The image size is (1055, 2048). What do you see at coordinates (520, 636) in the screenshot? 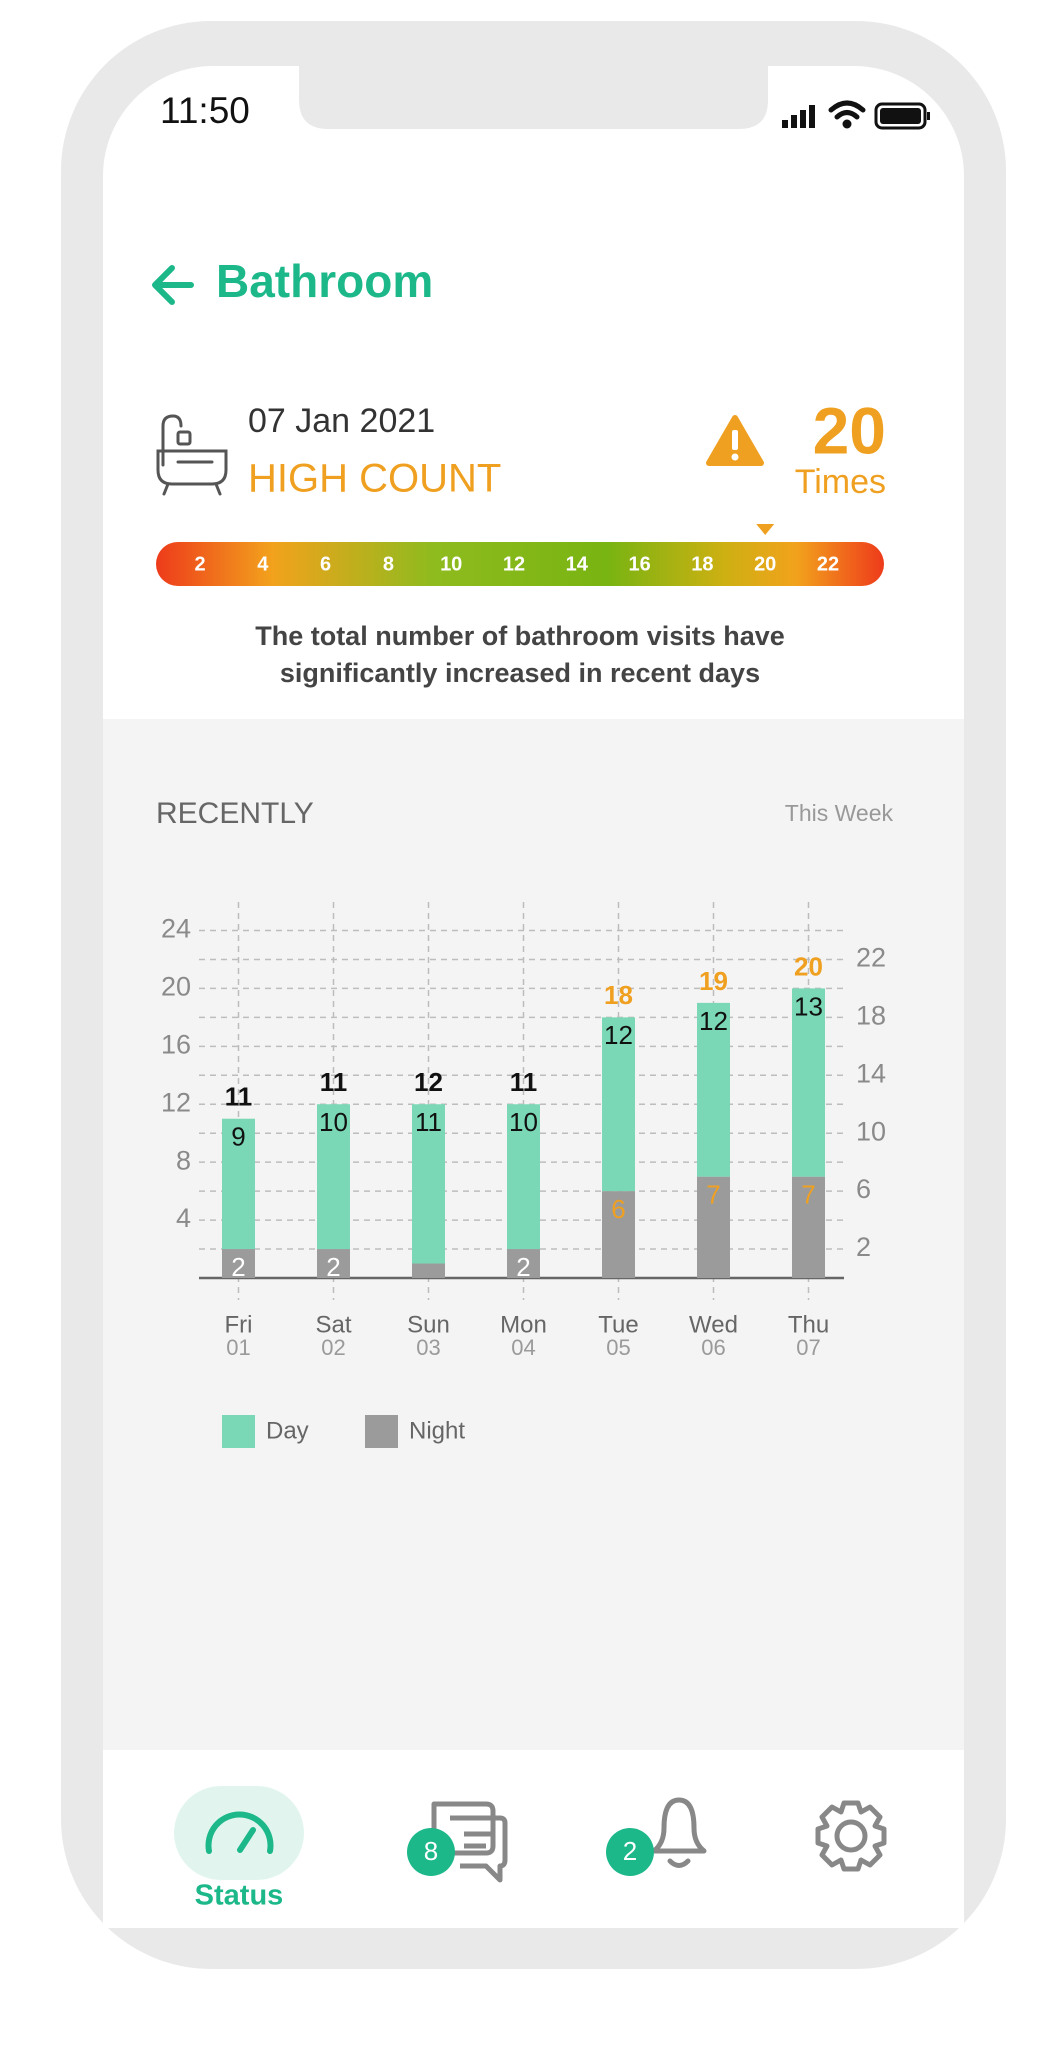
I see `message-line: The total number of bathroom visits have` at bounding box center [520, 636].